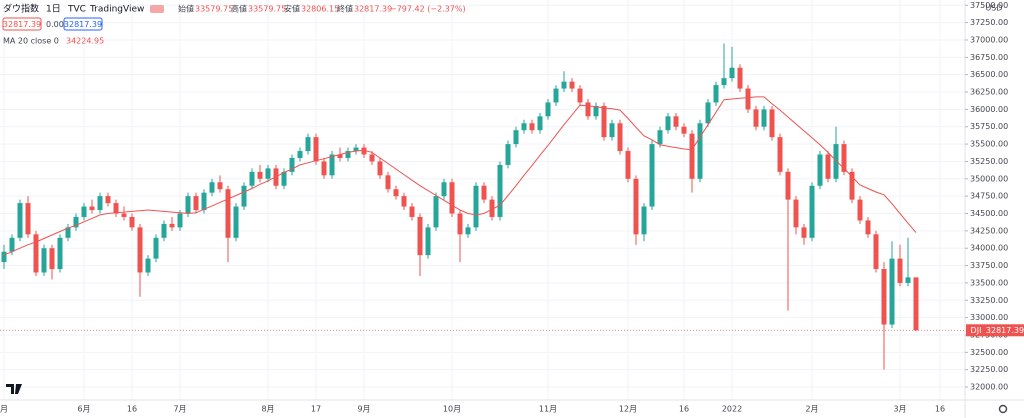 This screenshot has height=418, width=1024. Describe the element at coordinates (1005, 330) in the screenshot. I see `last-price-text: 32817.39` at that location.